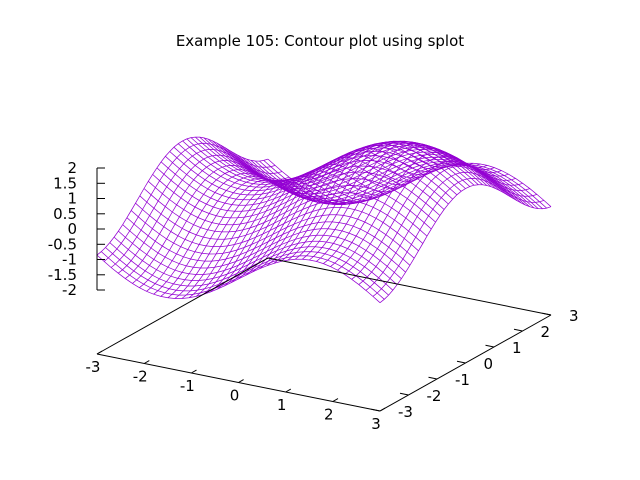  What do you see at coordinates (72, 199) in the screenshot?
I see `z-tick-label: 1` at bounding box center [72, 199].